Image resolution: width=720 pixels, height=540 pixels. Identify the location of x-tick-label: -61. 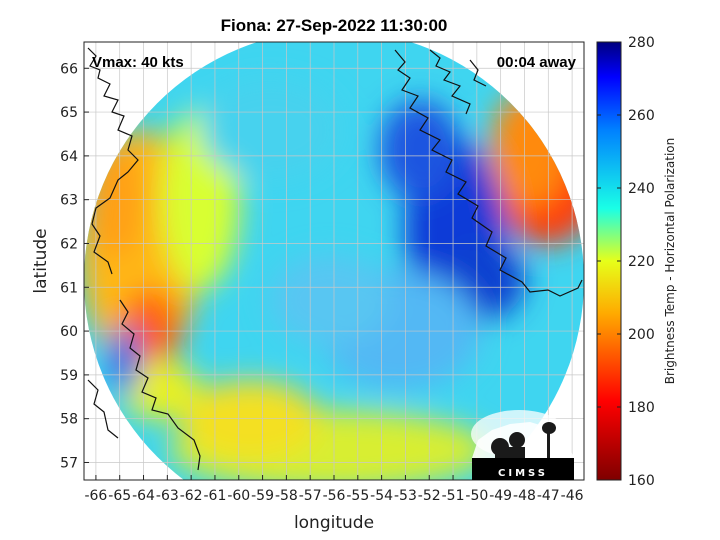
(215, 496).